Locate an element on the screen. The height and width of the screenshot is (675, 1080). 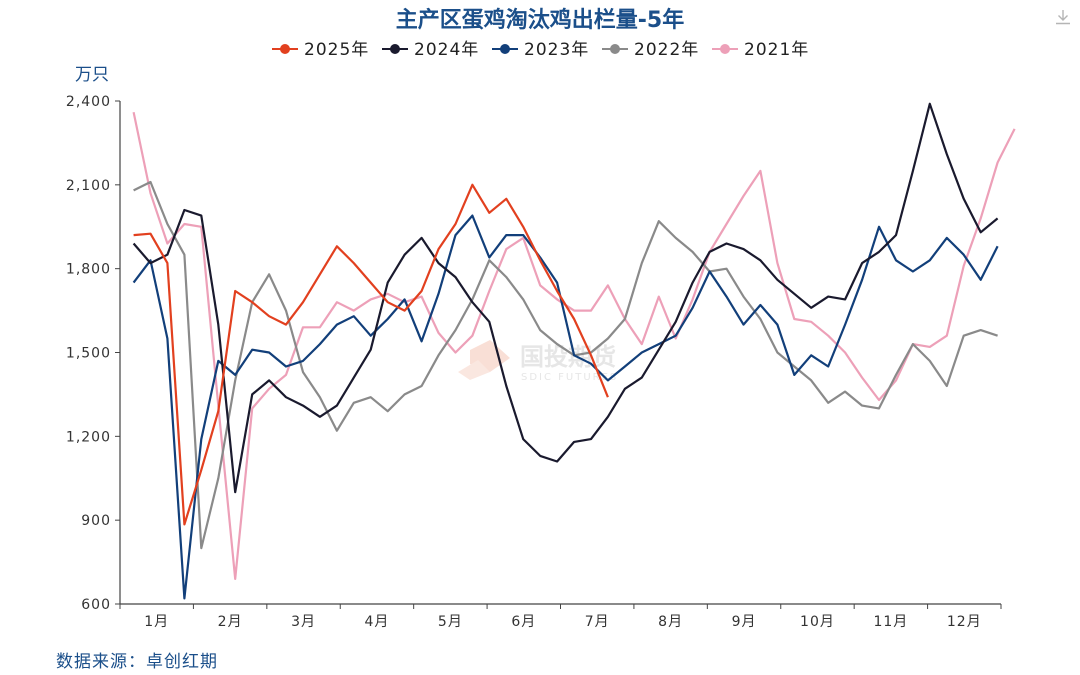
x-tick-label: 1月 is located at coordinates (156, 622).